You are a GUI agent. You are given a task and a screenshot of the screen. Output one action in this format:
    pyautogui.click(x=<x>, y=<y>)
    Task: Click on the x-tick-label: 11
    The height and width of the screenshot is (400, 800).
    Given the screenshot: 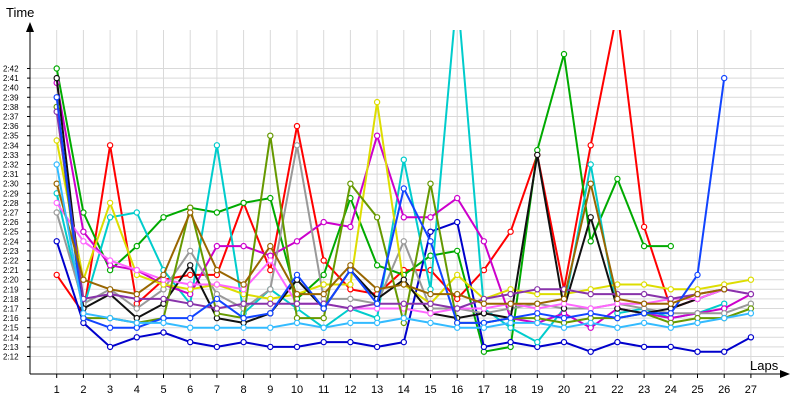 What is the action you would take?
    pyautogui.click(x=323, y=390)
    